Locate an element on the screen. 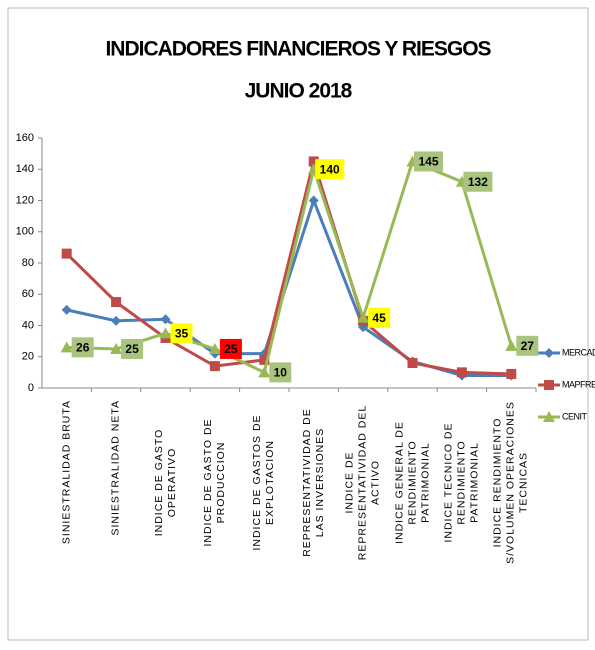 Image resolution: width=595 pixels, height=650 pixels. y-tick-label: 40 is located at coordinates (28, 325).